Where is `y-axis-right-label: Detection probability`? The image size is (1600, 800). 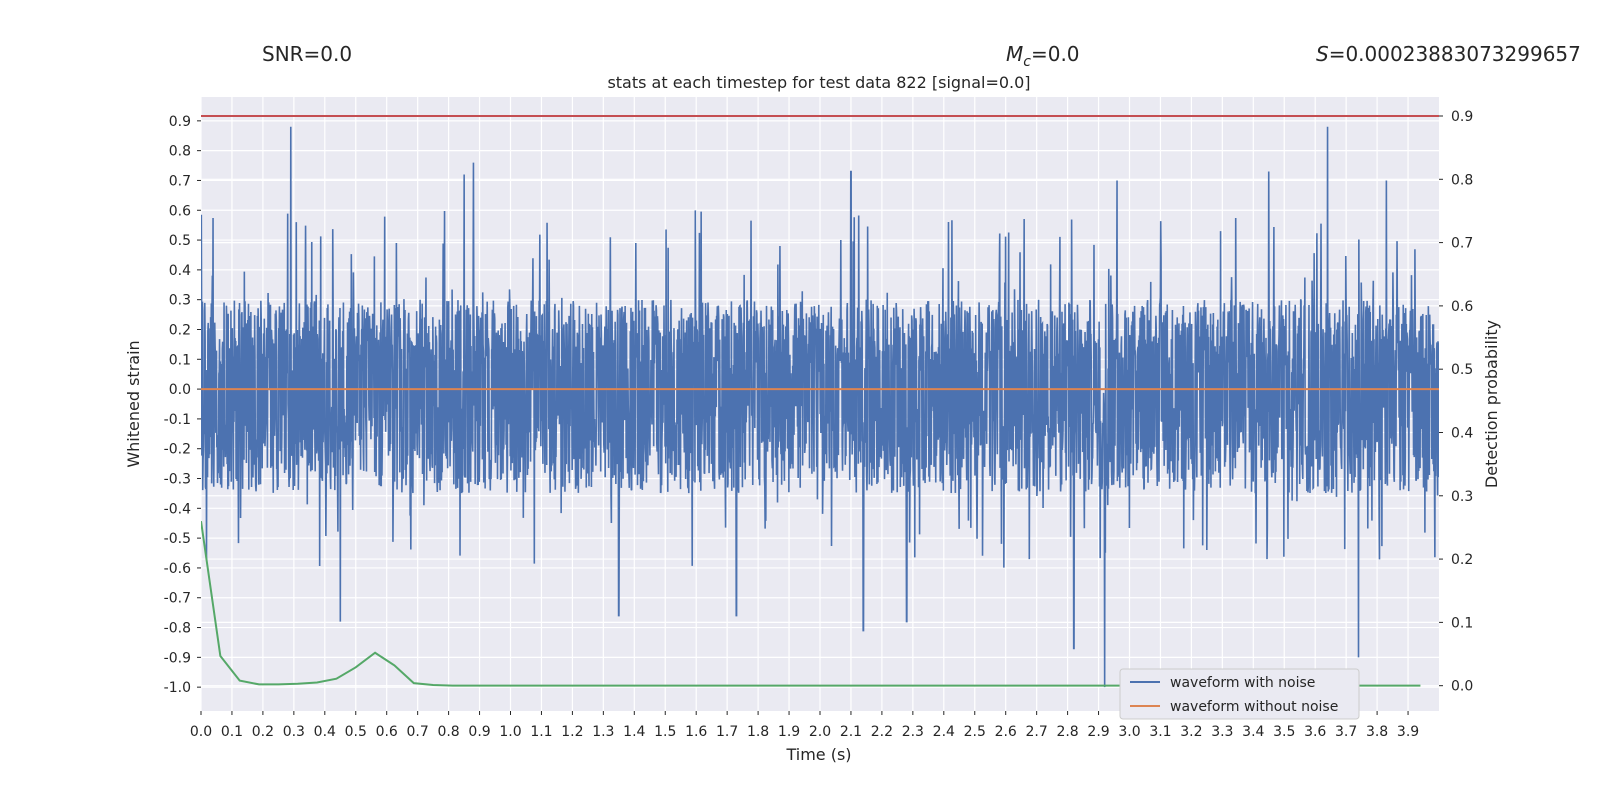 y-axis-right-label: Detection probability is located at coordinates (1491, 404).